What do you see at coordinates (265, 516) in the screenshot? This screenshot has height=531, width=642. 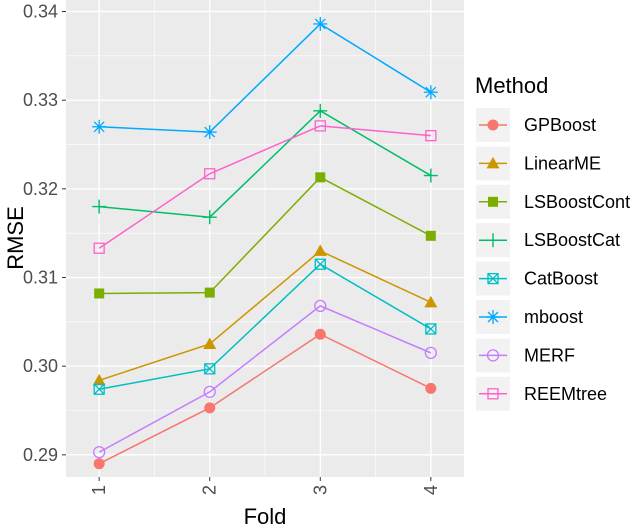 I see `x-axis-title: Fold` at bounding box center [265, 516].